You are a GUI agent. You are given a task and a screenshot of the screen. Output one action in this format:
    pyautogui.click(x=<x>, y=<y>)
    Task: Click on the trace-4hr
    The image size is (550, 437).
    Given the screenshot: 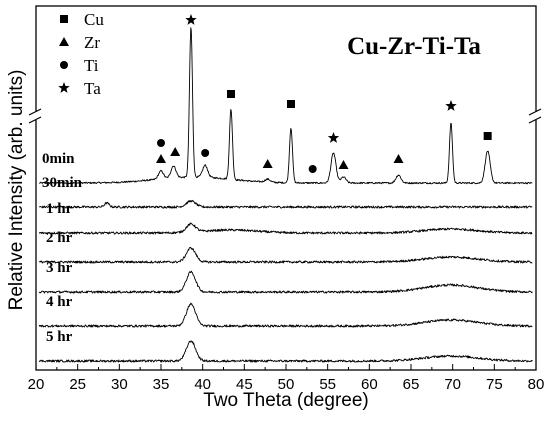 What is the action you would take?
    pyautogui.click(x=285, y=315)
    